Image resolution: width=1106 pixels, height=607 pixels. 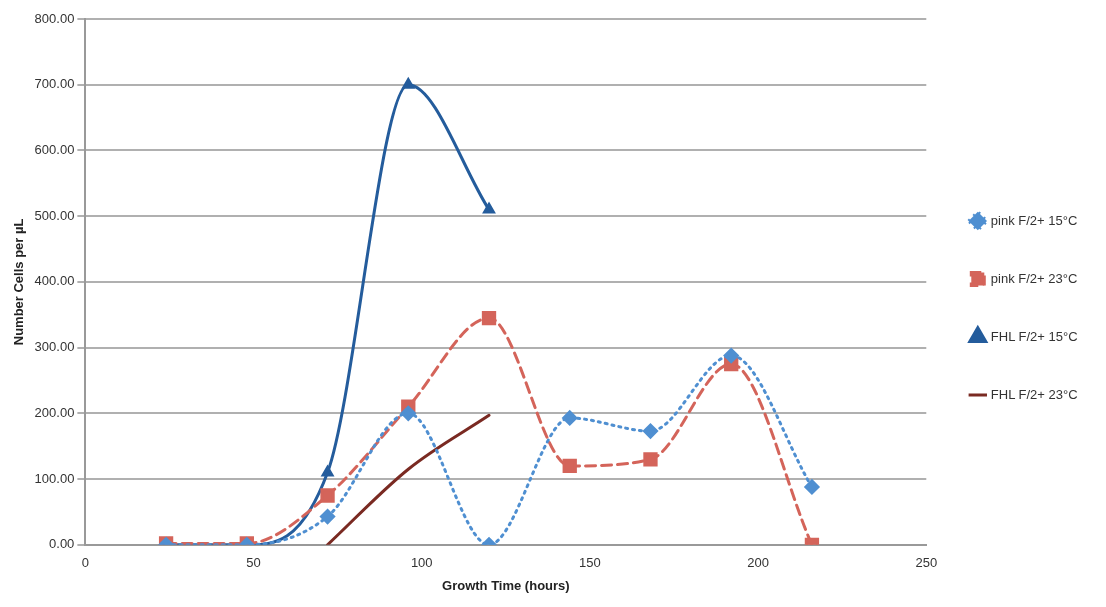 What do you see at coordinates (54, 412) in the screenshot?
I see `y-tick-label: 200.00` at bounding box center [54, 412].